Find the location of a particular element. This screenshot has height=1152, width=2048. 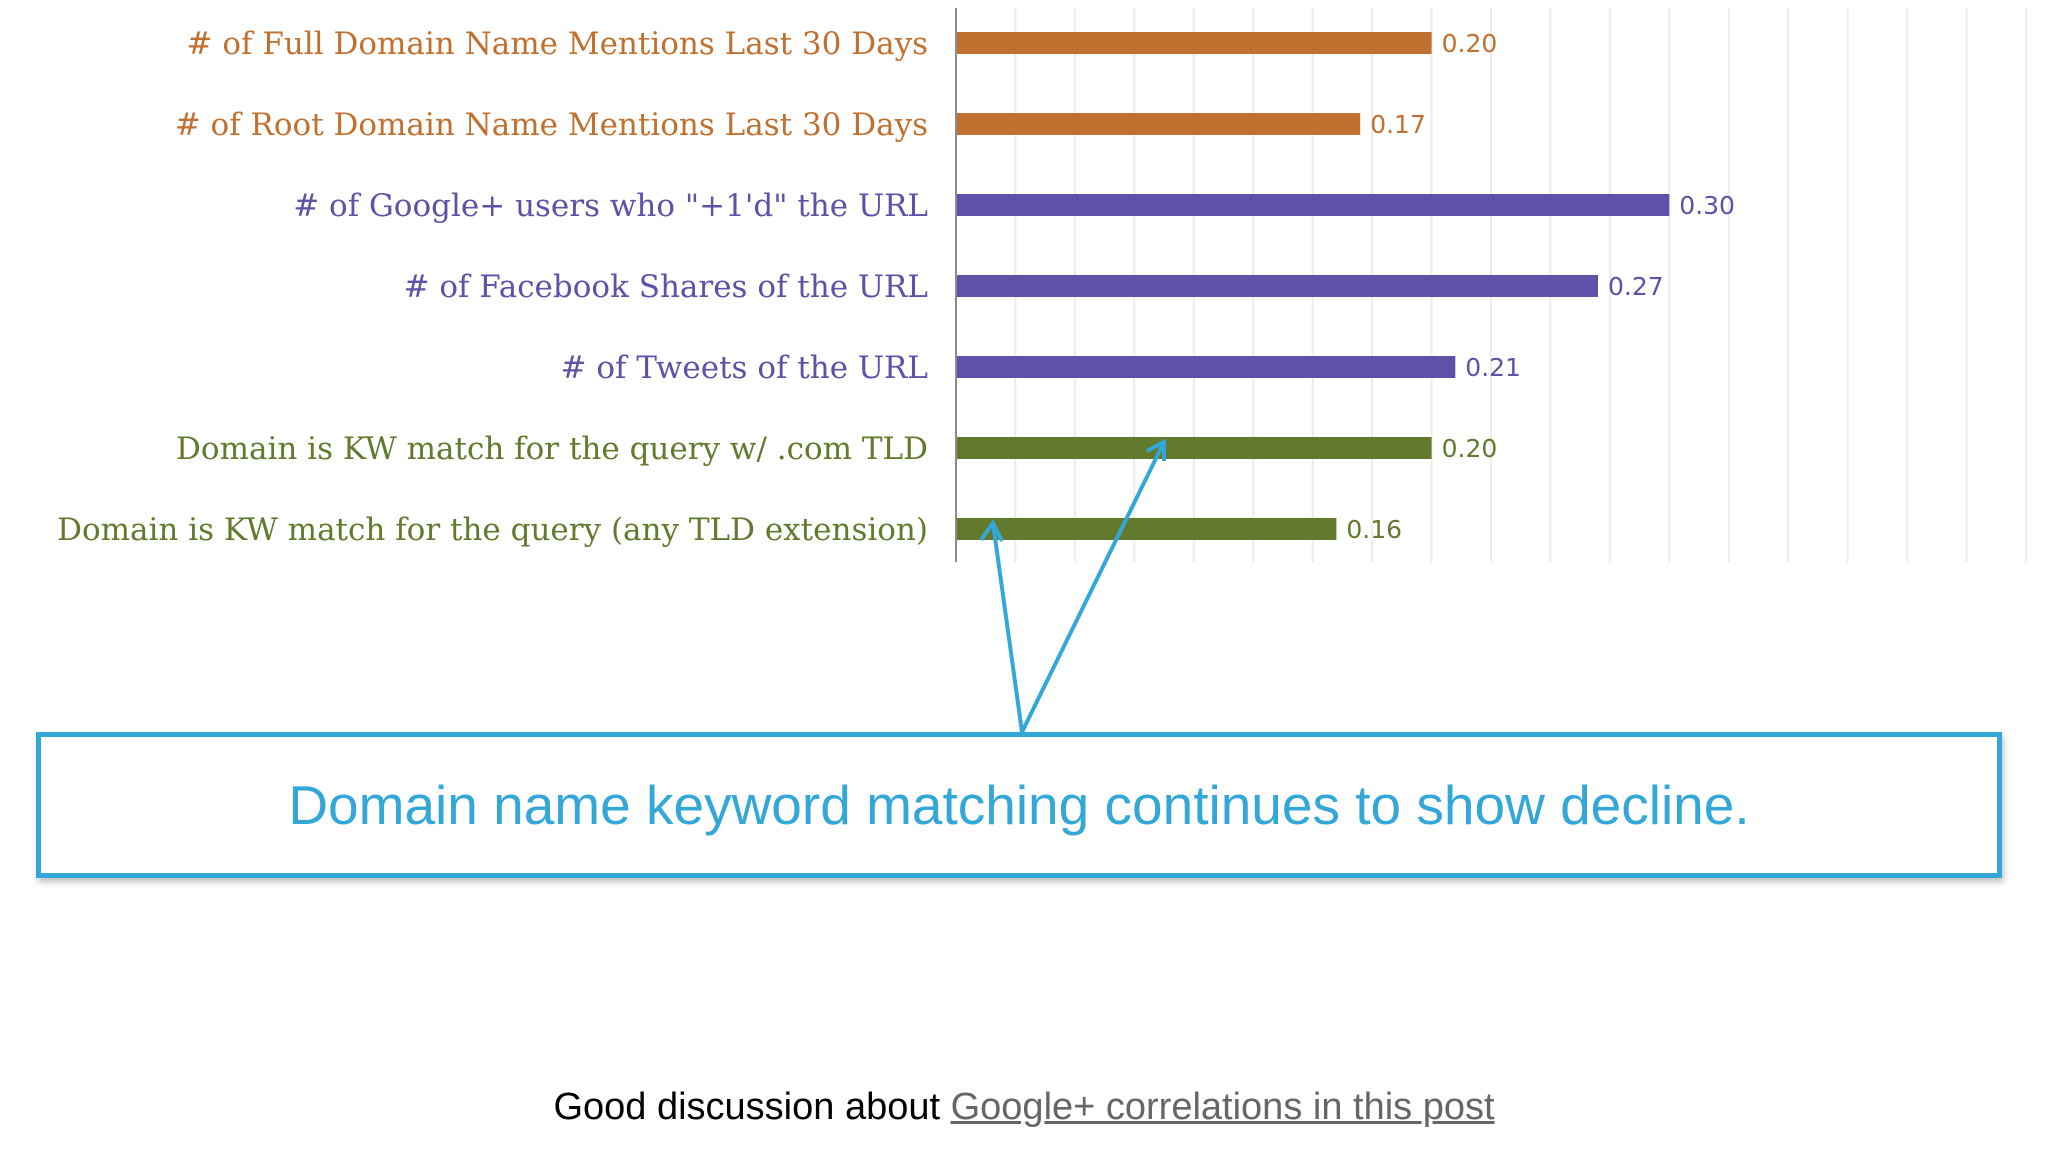

value-label: 0.27 is located at coordinates (1636, 286).